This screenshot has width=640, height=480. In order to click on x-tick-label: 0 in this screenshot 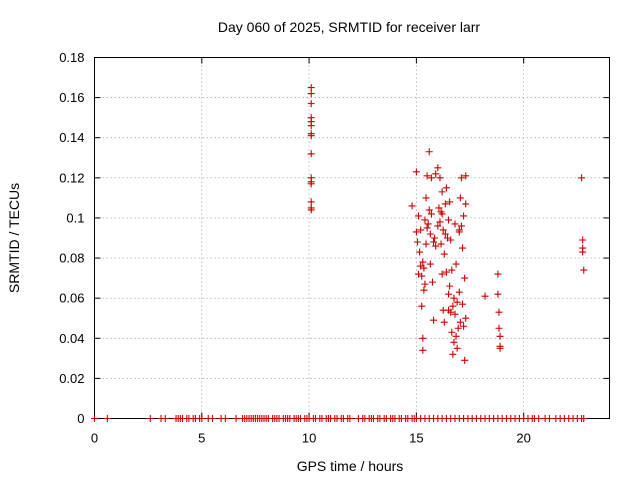, I will do `click(94, 438)`.